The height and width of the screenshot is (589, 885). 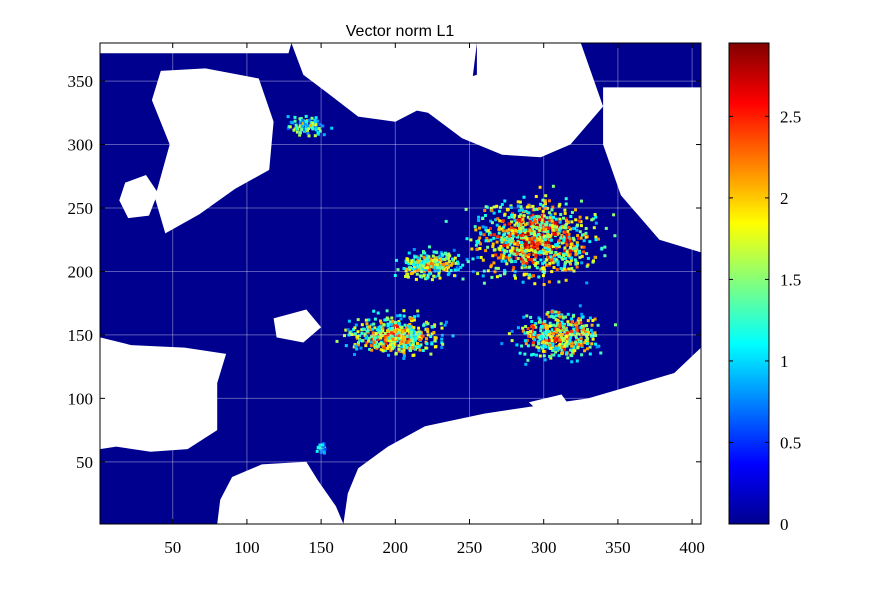 I want to click on y-tick-label: 100, so click(x=81, y=398).